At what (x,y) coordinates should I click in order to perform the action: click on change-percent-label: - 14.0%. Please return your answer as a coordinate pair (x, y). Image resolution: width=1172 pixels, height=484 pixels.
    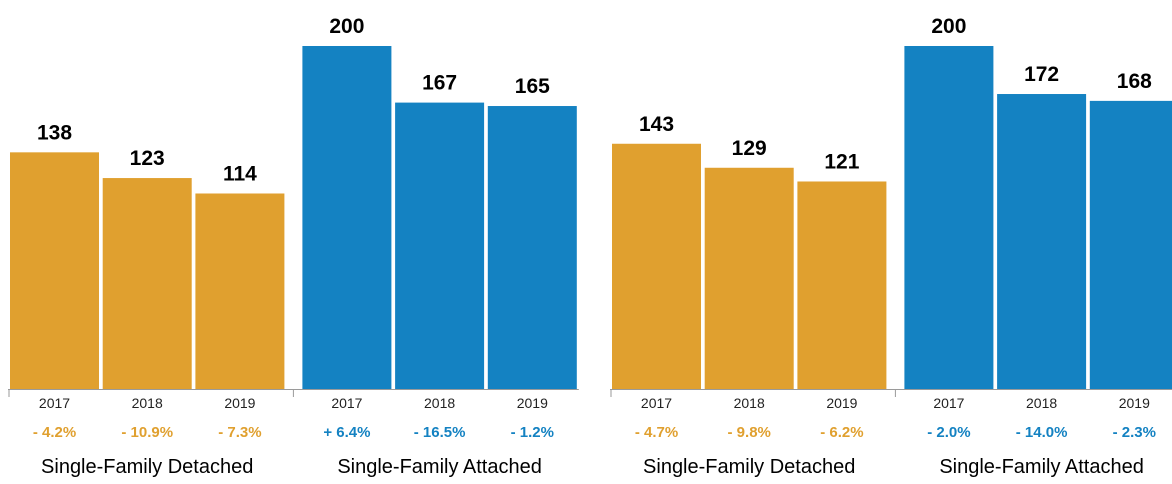
    Looking at the image, I should click on (1042, 432).